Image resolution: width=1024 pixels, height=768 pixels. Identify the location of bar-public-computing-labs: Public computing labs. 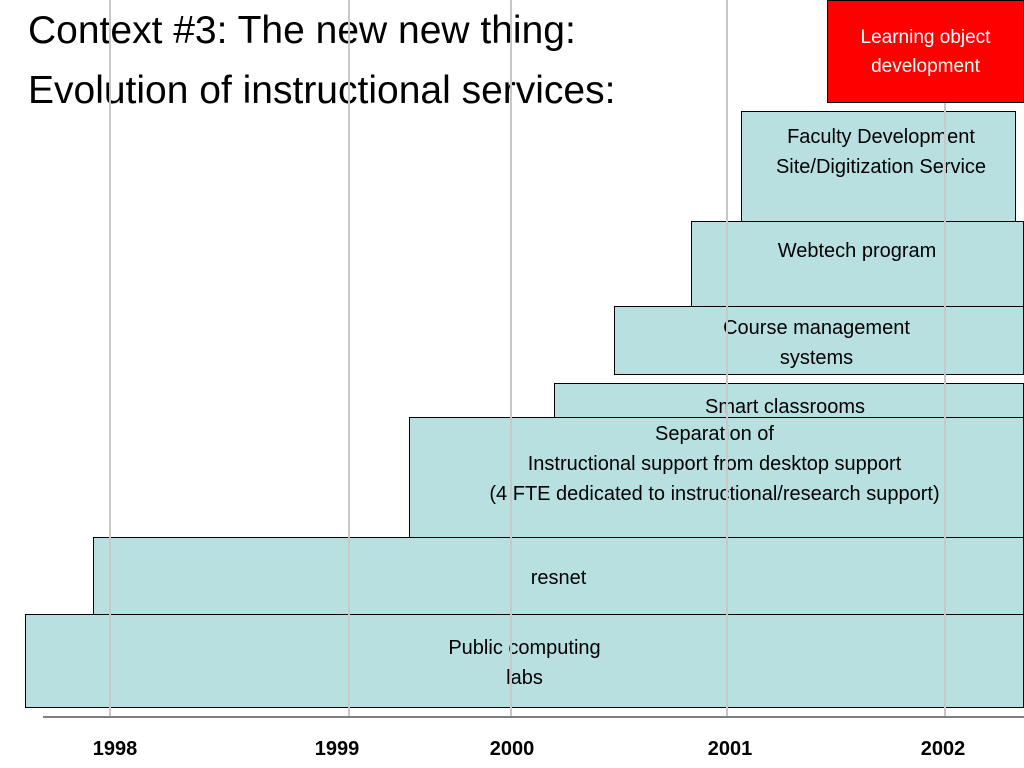
(524, 661).